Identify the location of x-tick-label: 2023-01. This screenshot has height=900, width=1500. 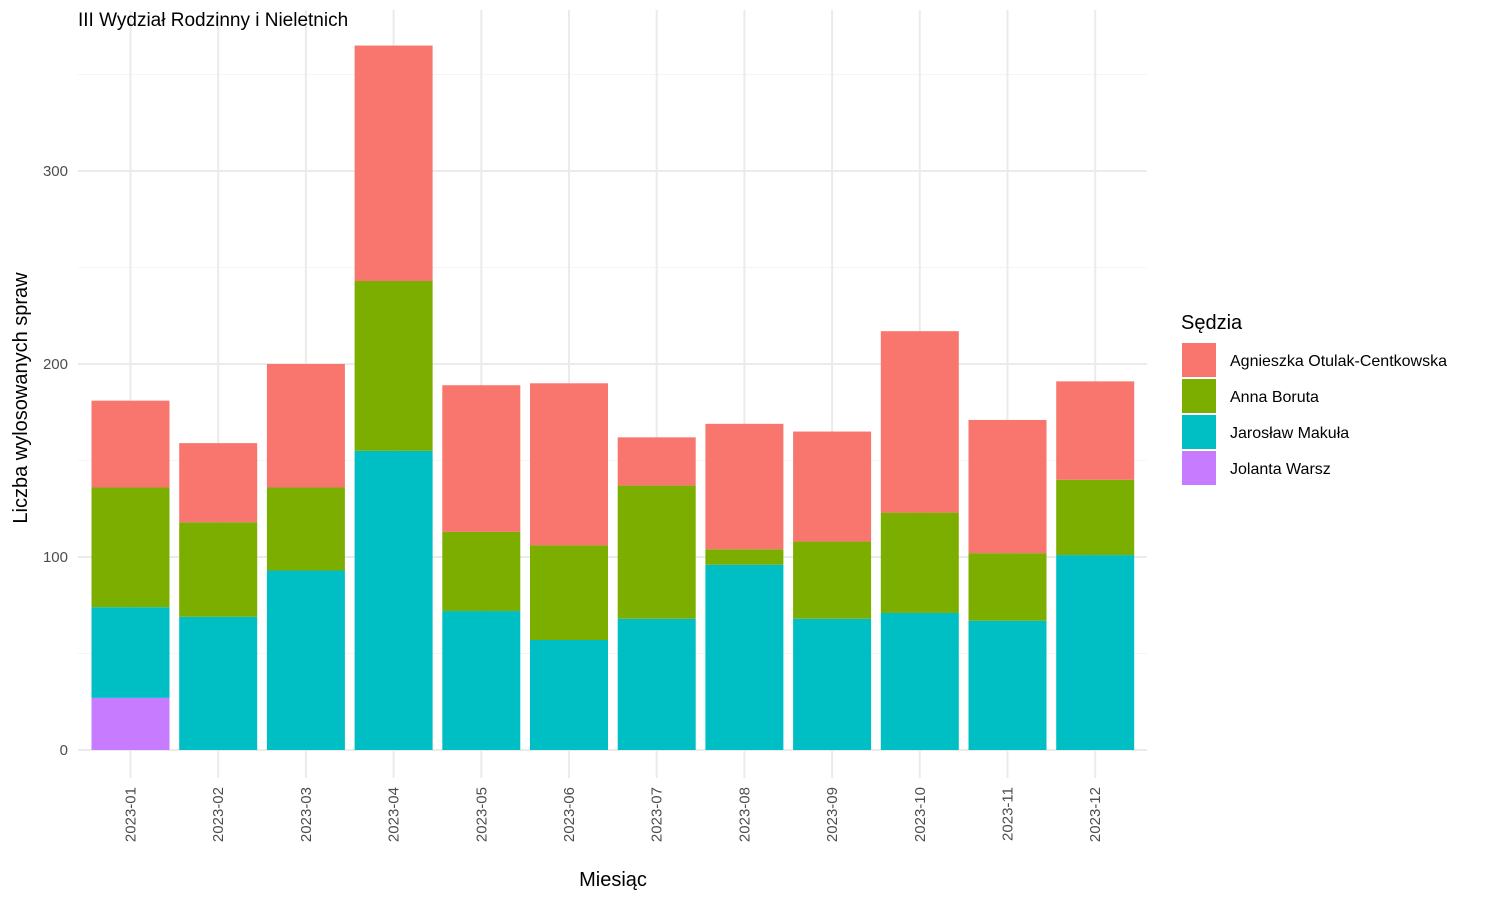
(131, 814).